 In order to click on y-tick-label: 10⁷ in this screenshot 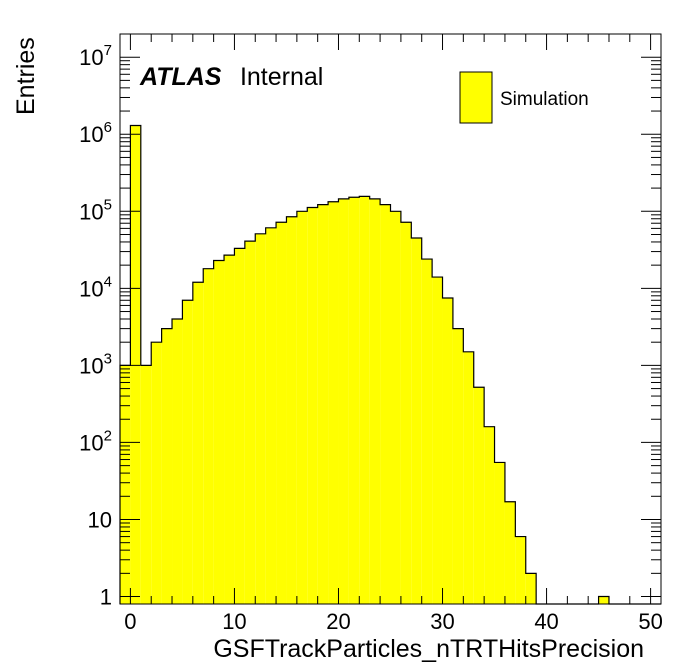, I will do `click(95, 56)`.